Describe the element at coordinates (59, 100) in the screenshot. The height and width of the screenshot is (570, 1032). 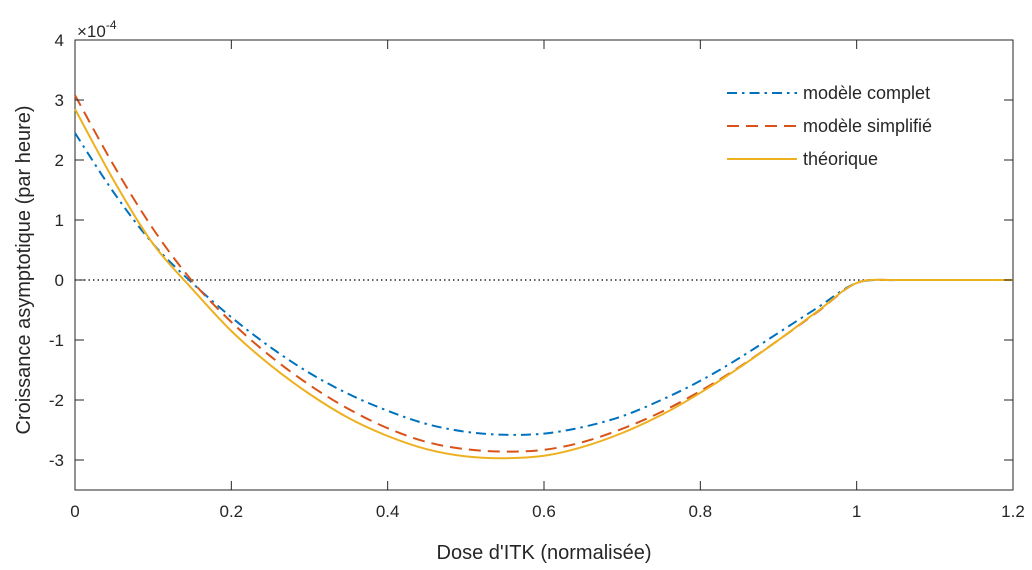
I see `y-tick-label: 3` at that location.